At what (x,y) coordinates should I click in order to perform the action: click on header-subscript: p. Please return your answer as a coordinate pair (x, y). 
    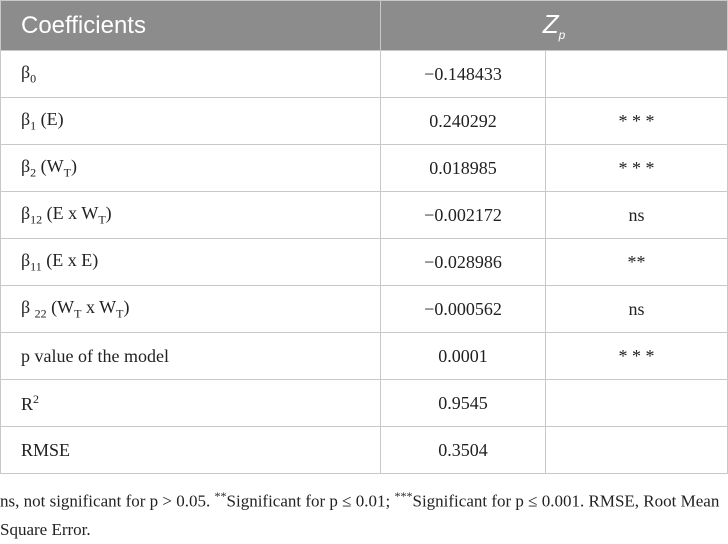
    Looking at the image, I should click on (562, 35).